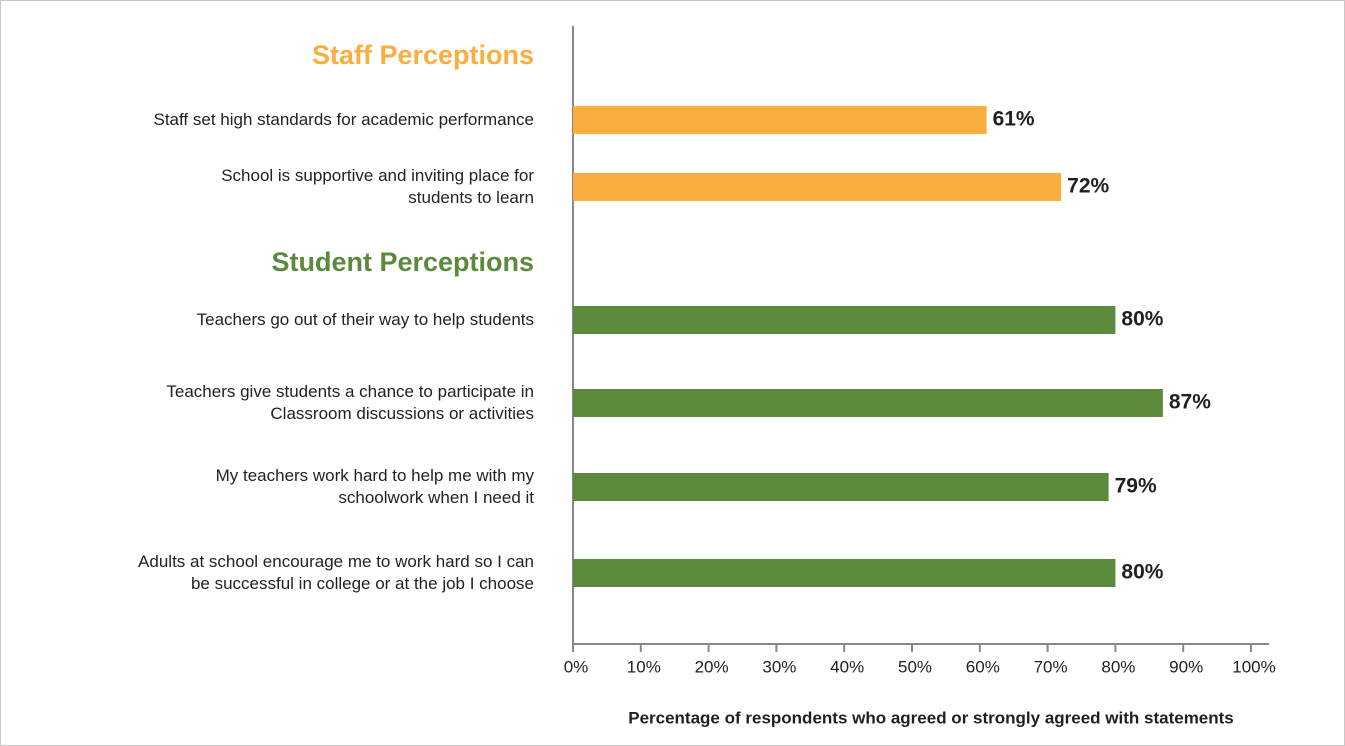 The height and width of the screenshot is (746, 1345). Describe the element at coordinates (915, 666) in the screenshot. I see `x-tick-label: 50%` at that location.